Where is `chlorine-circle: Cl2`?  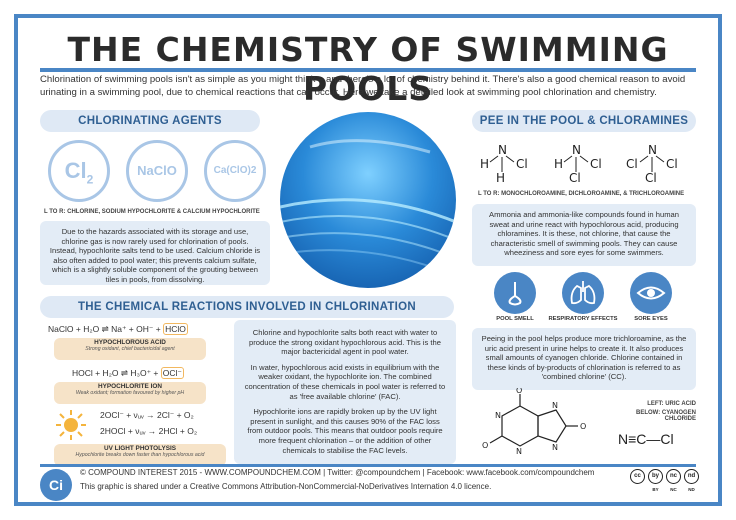
chlorine-circle: Cl2 is located at coordinates (79, 171).